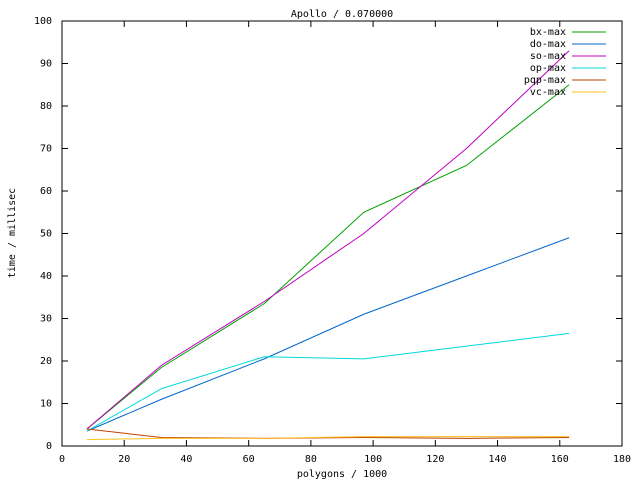  Describe the element at coordinates (548, 92) in the screenshot. I see `legend-label: vc-max` at that location.